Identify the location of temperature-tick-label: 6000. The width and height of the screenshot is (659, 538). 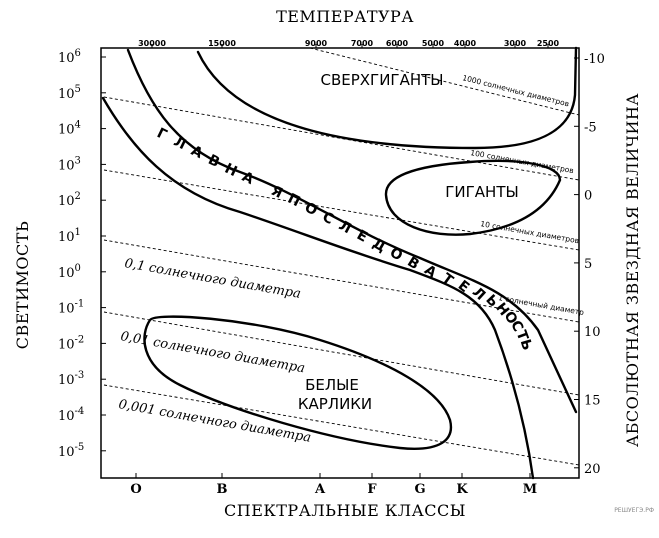
(397, 43).